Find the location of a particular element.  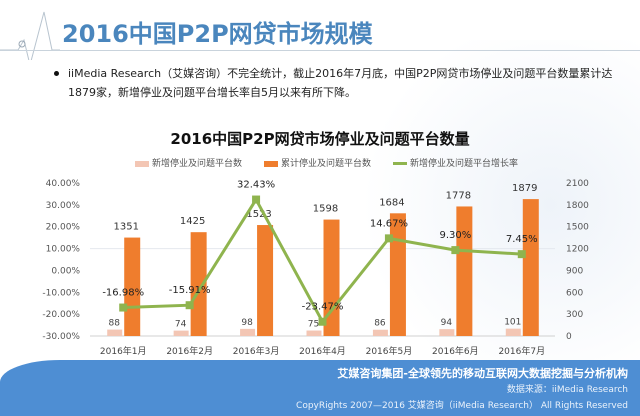

legend-label: 累计停业及问题平台数 is located at coordinates (326, 164).